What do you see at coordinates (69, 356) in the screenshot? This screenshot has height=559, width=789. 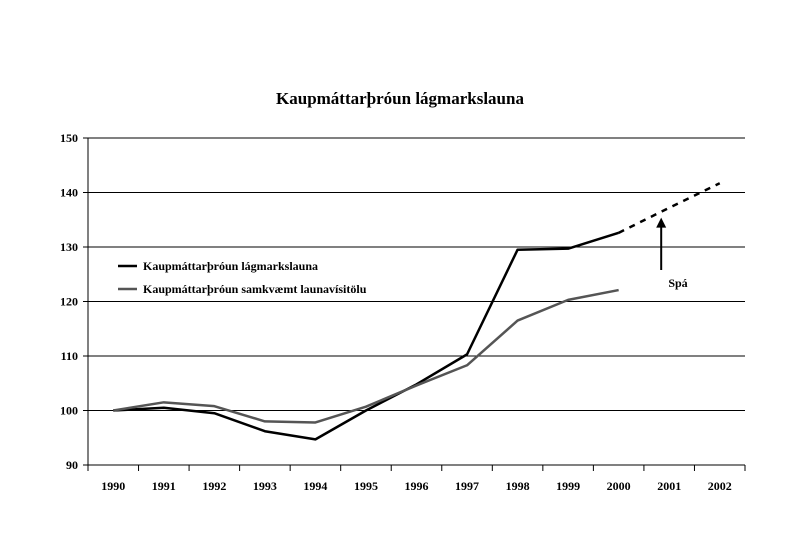 I see `y-tick-label: 110` at bounding box center [69, 356].